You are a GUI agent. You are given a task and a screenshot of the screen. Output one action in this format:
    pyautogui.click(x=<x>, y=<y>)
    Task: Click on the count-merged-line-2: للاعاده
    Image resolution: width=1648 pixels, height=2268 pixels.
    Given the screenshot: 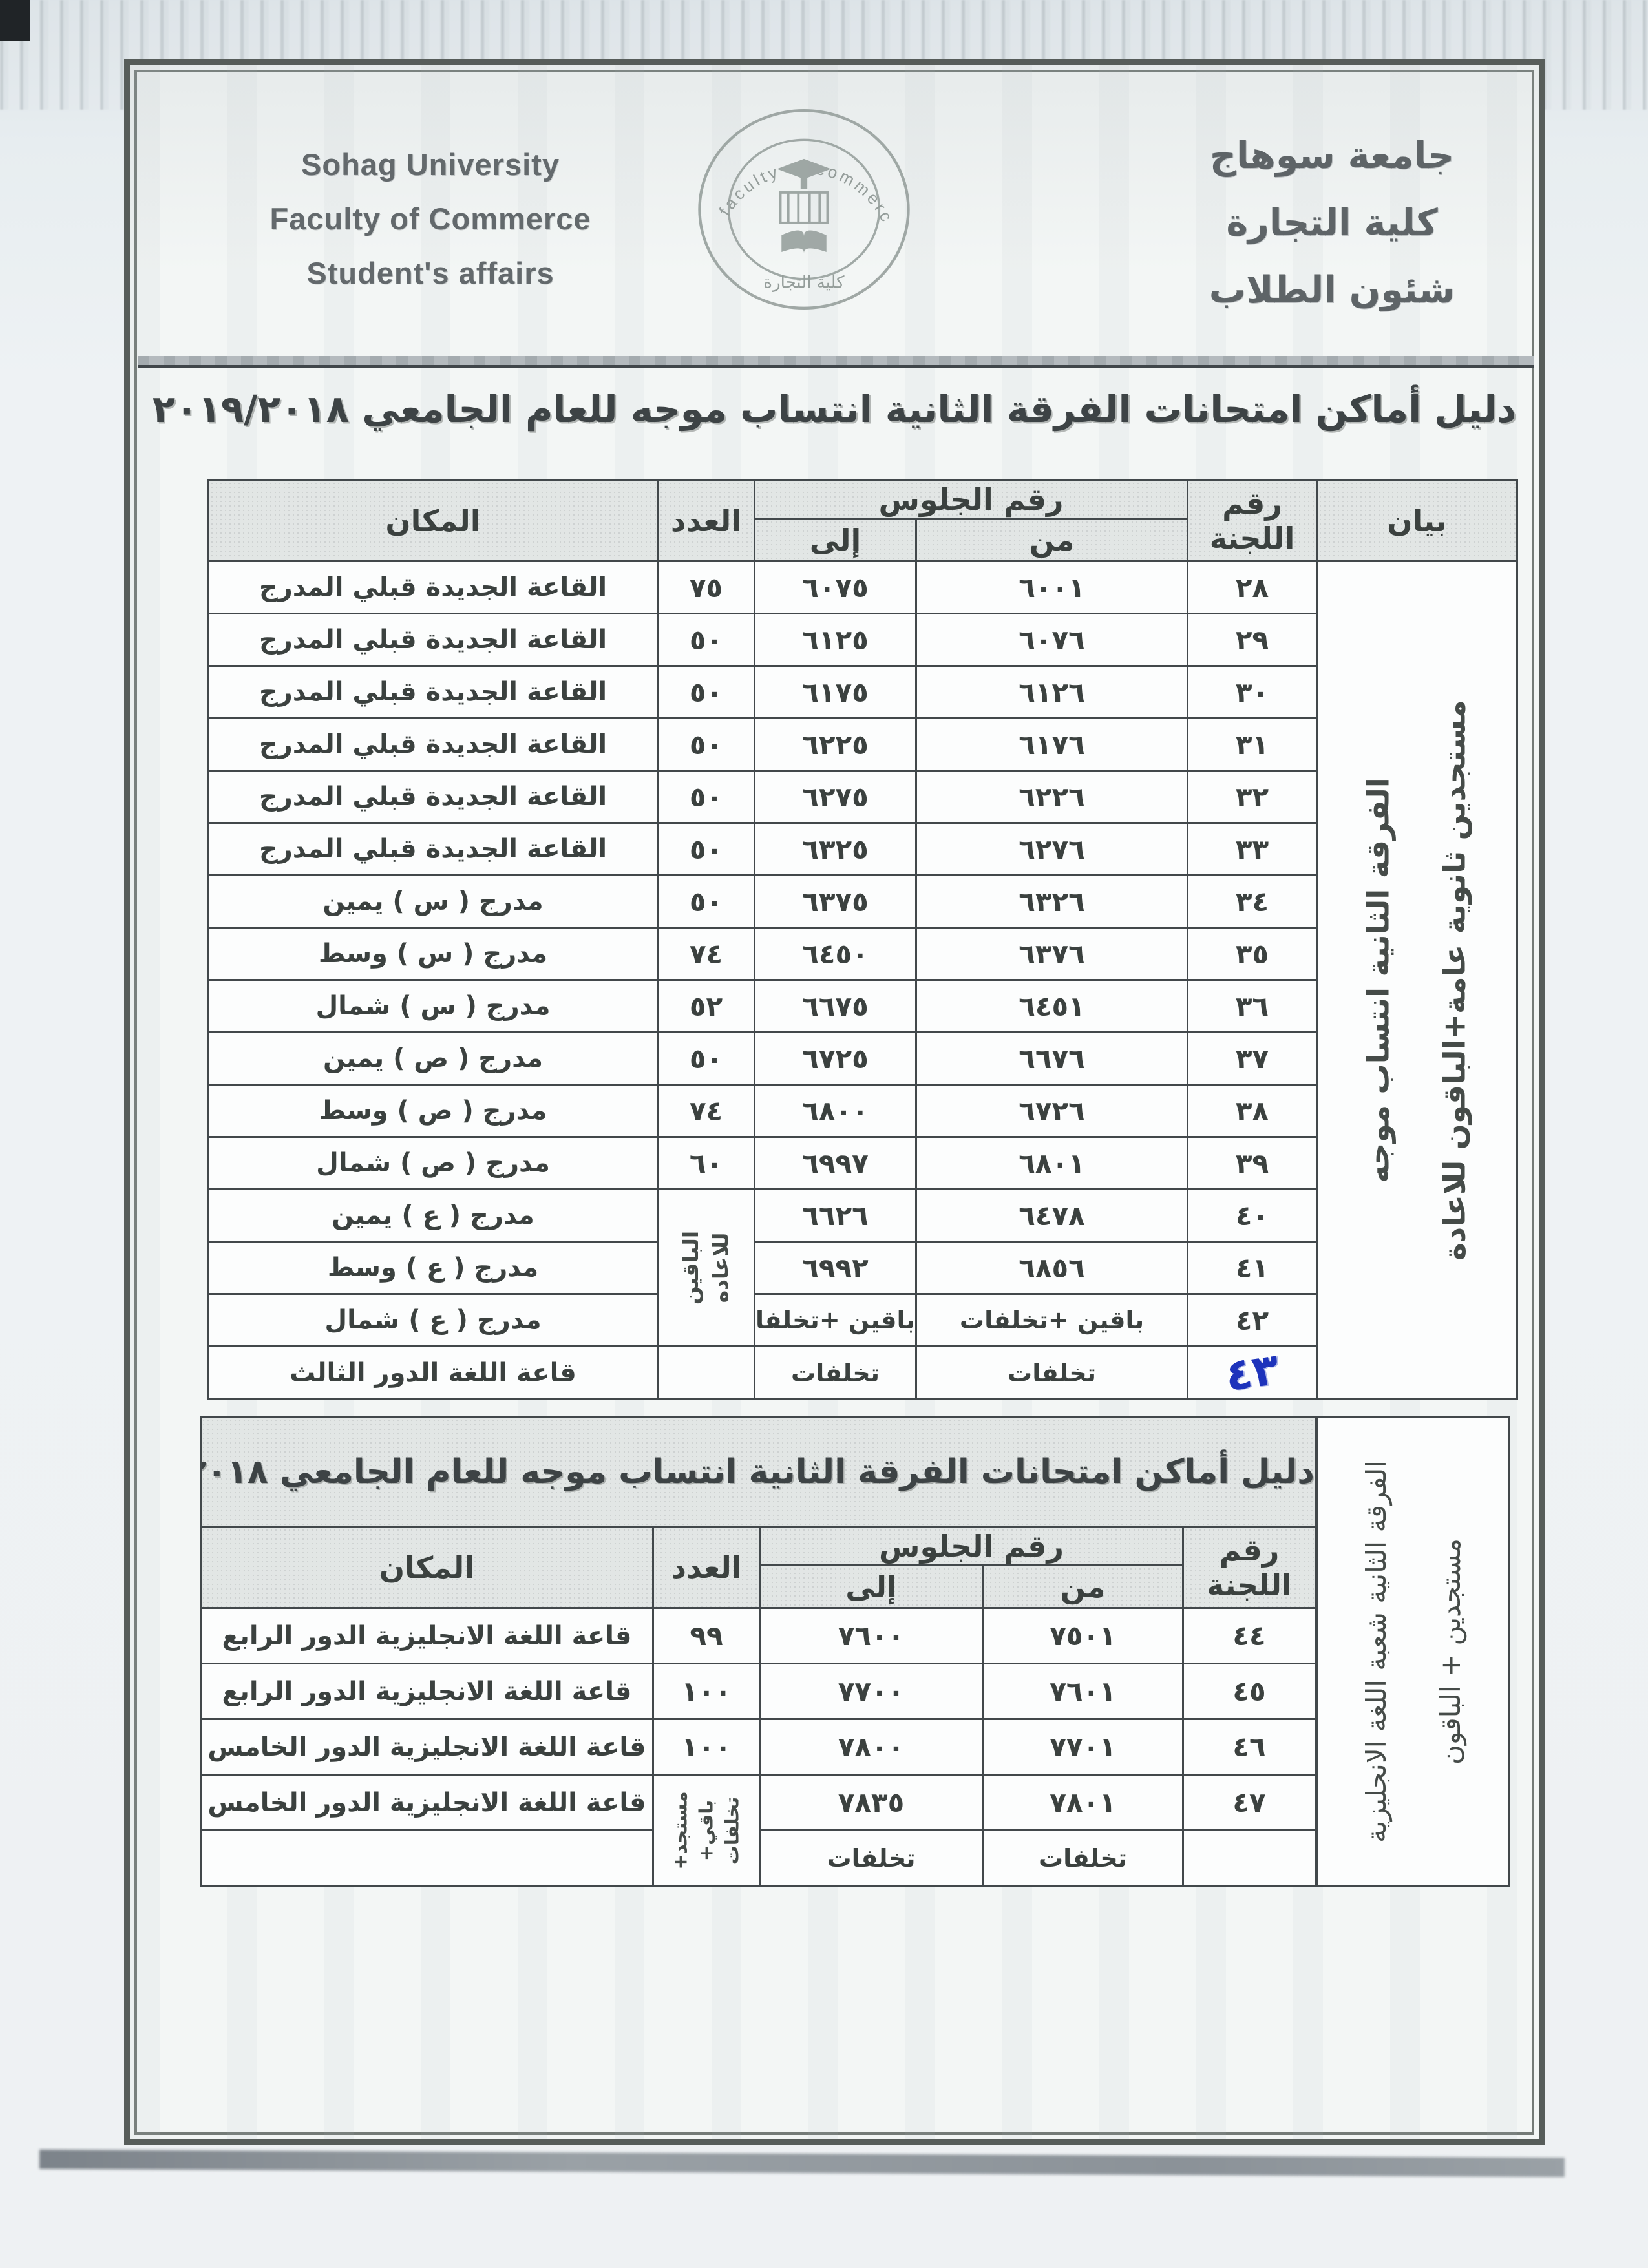 What is the action you would take?
    pyautogui.click(x=721, y=1267)
    